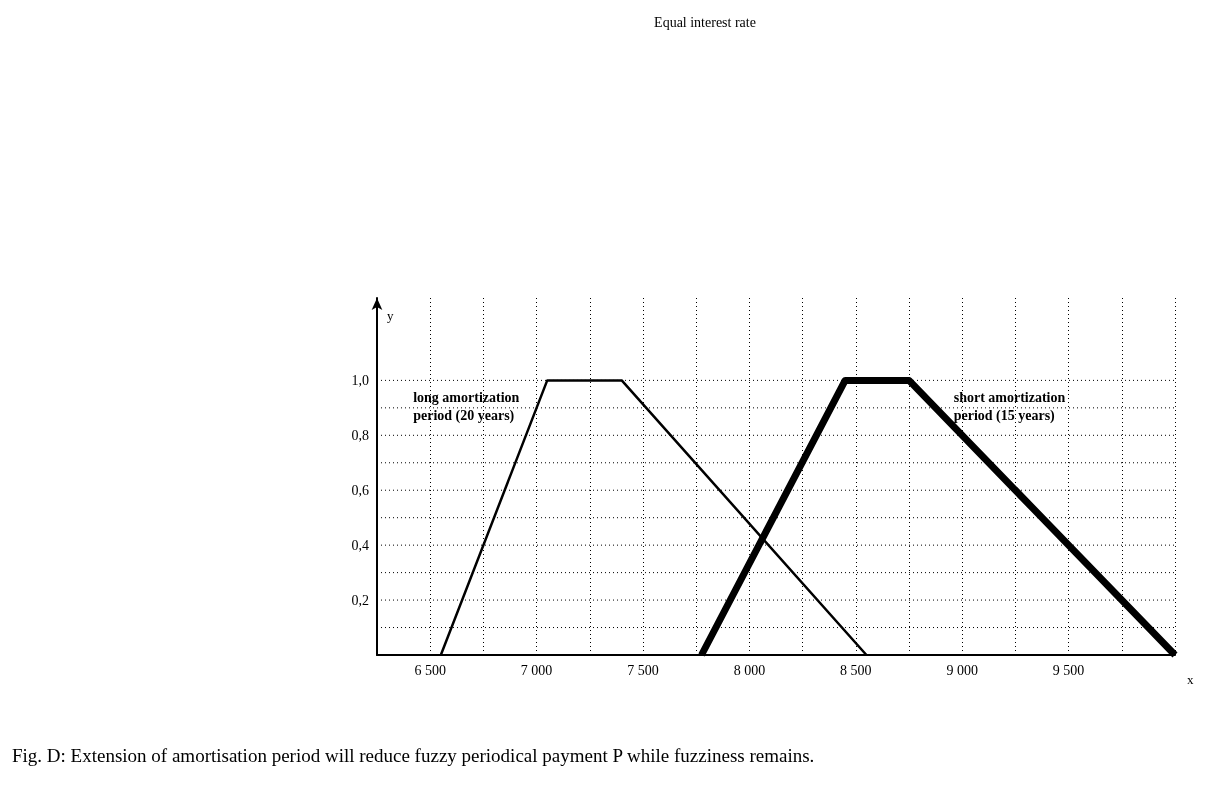 Image resolution: width=1226 pixels, height=809 pixels. What do you see at coordinates (360, 490) in the screenshot?
I see `y-tick-label: 0,6` at bounding box center [360, 490].